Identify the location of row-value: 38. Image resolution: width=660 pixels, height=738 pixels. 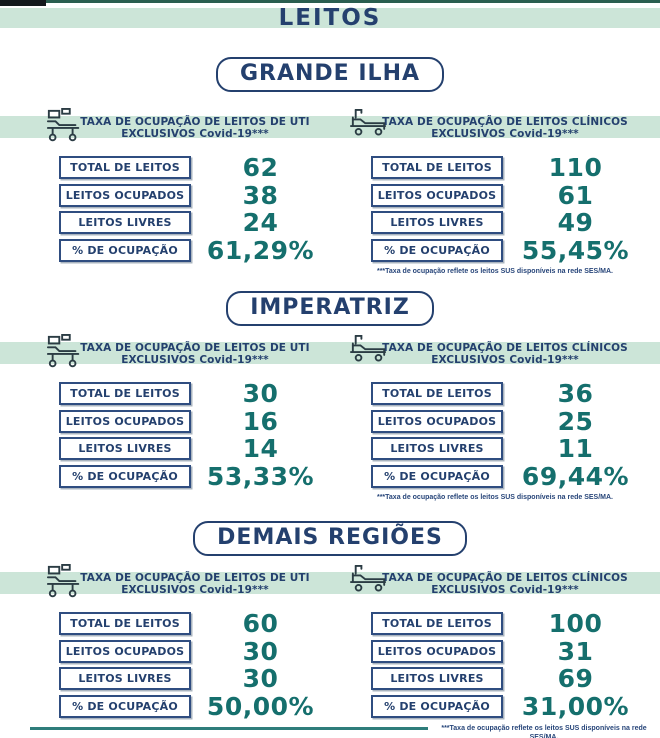
(260, 195).